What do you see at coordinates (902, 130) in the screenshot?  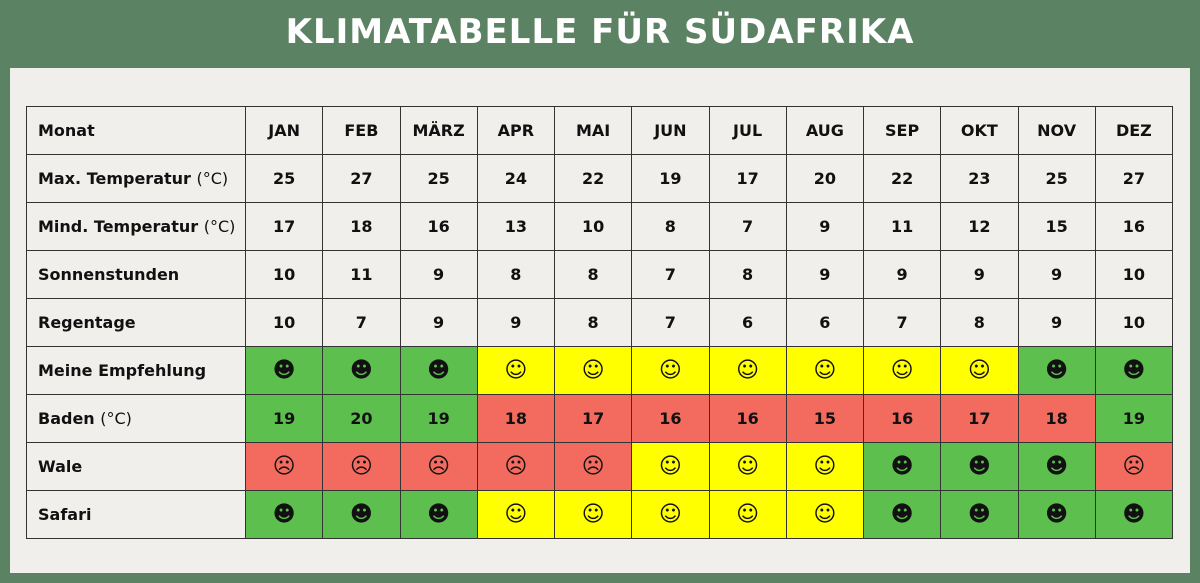 I see `cell: SEP` at bounding box center [902, 130].